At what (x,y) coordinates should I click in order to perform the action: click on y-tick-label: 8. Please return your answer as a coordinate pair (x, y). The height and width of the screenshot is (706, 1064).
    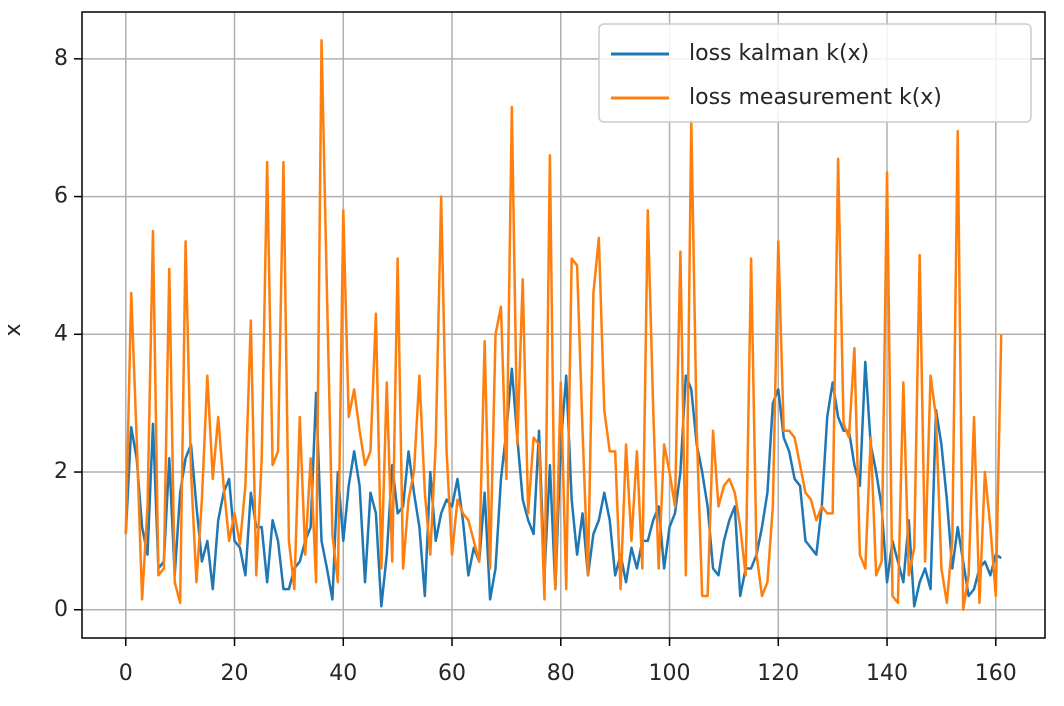
    Looking at the image, I should click on (61, 58).